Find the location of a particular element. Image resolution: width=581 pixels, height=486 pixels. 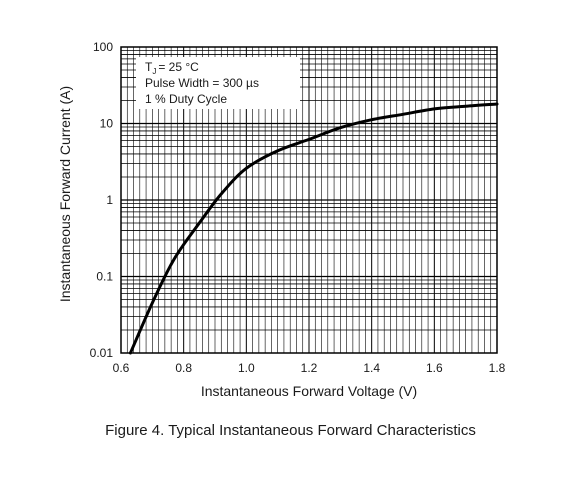

x-tick-label: 0.6 is located at coordinates (121, 368).